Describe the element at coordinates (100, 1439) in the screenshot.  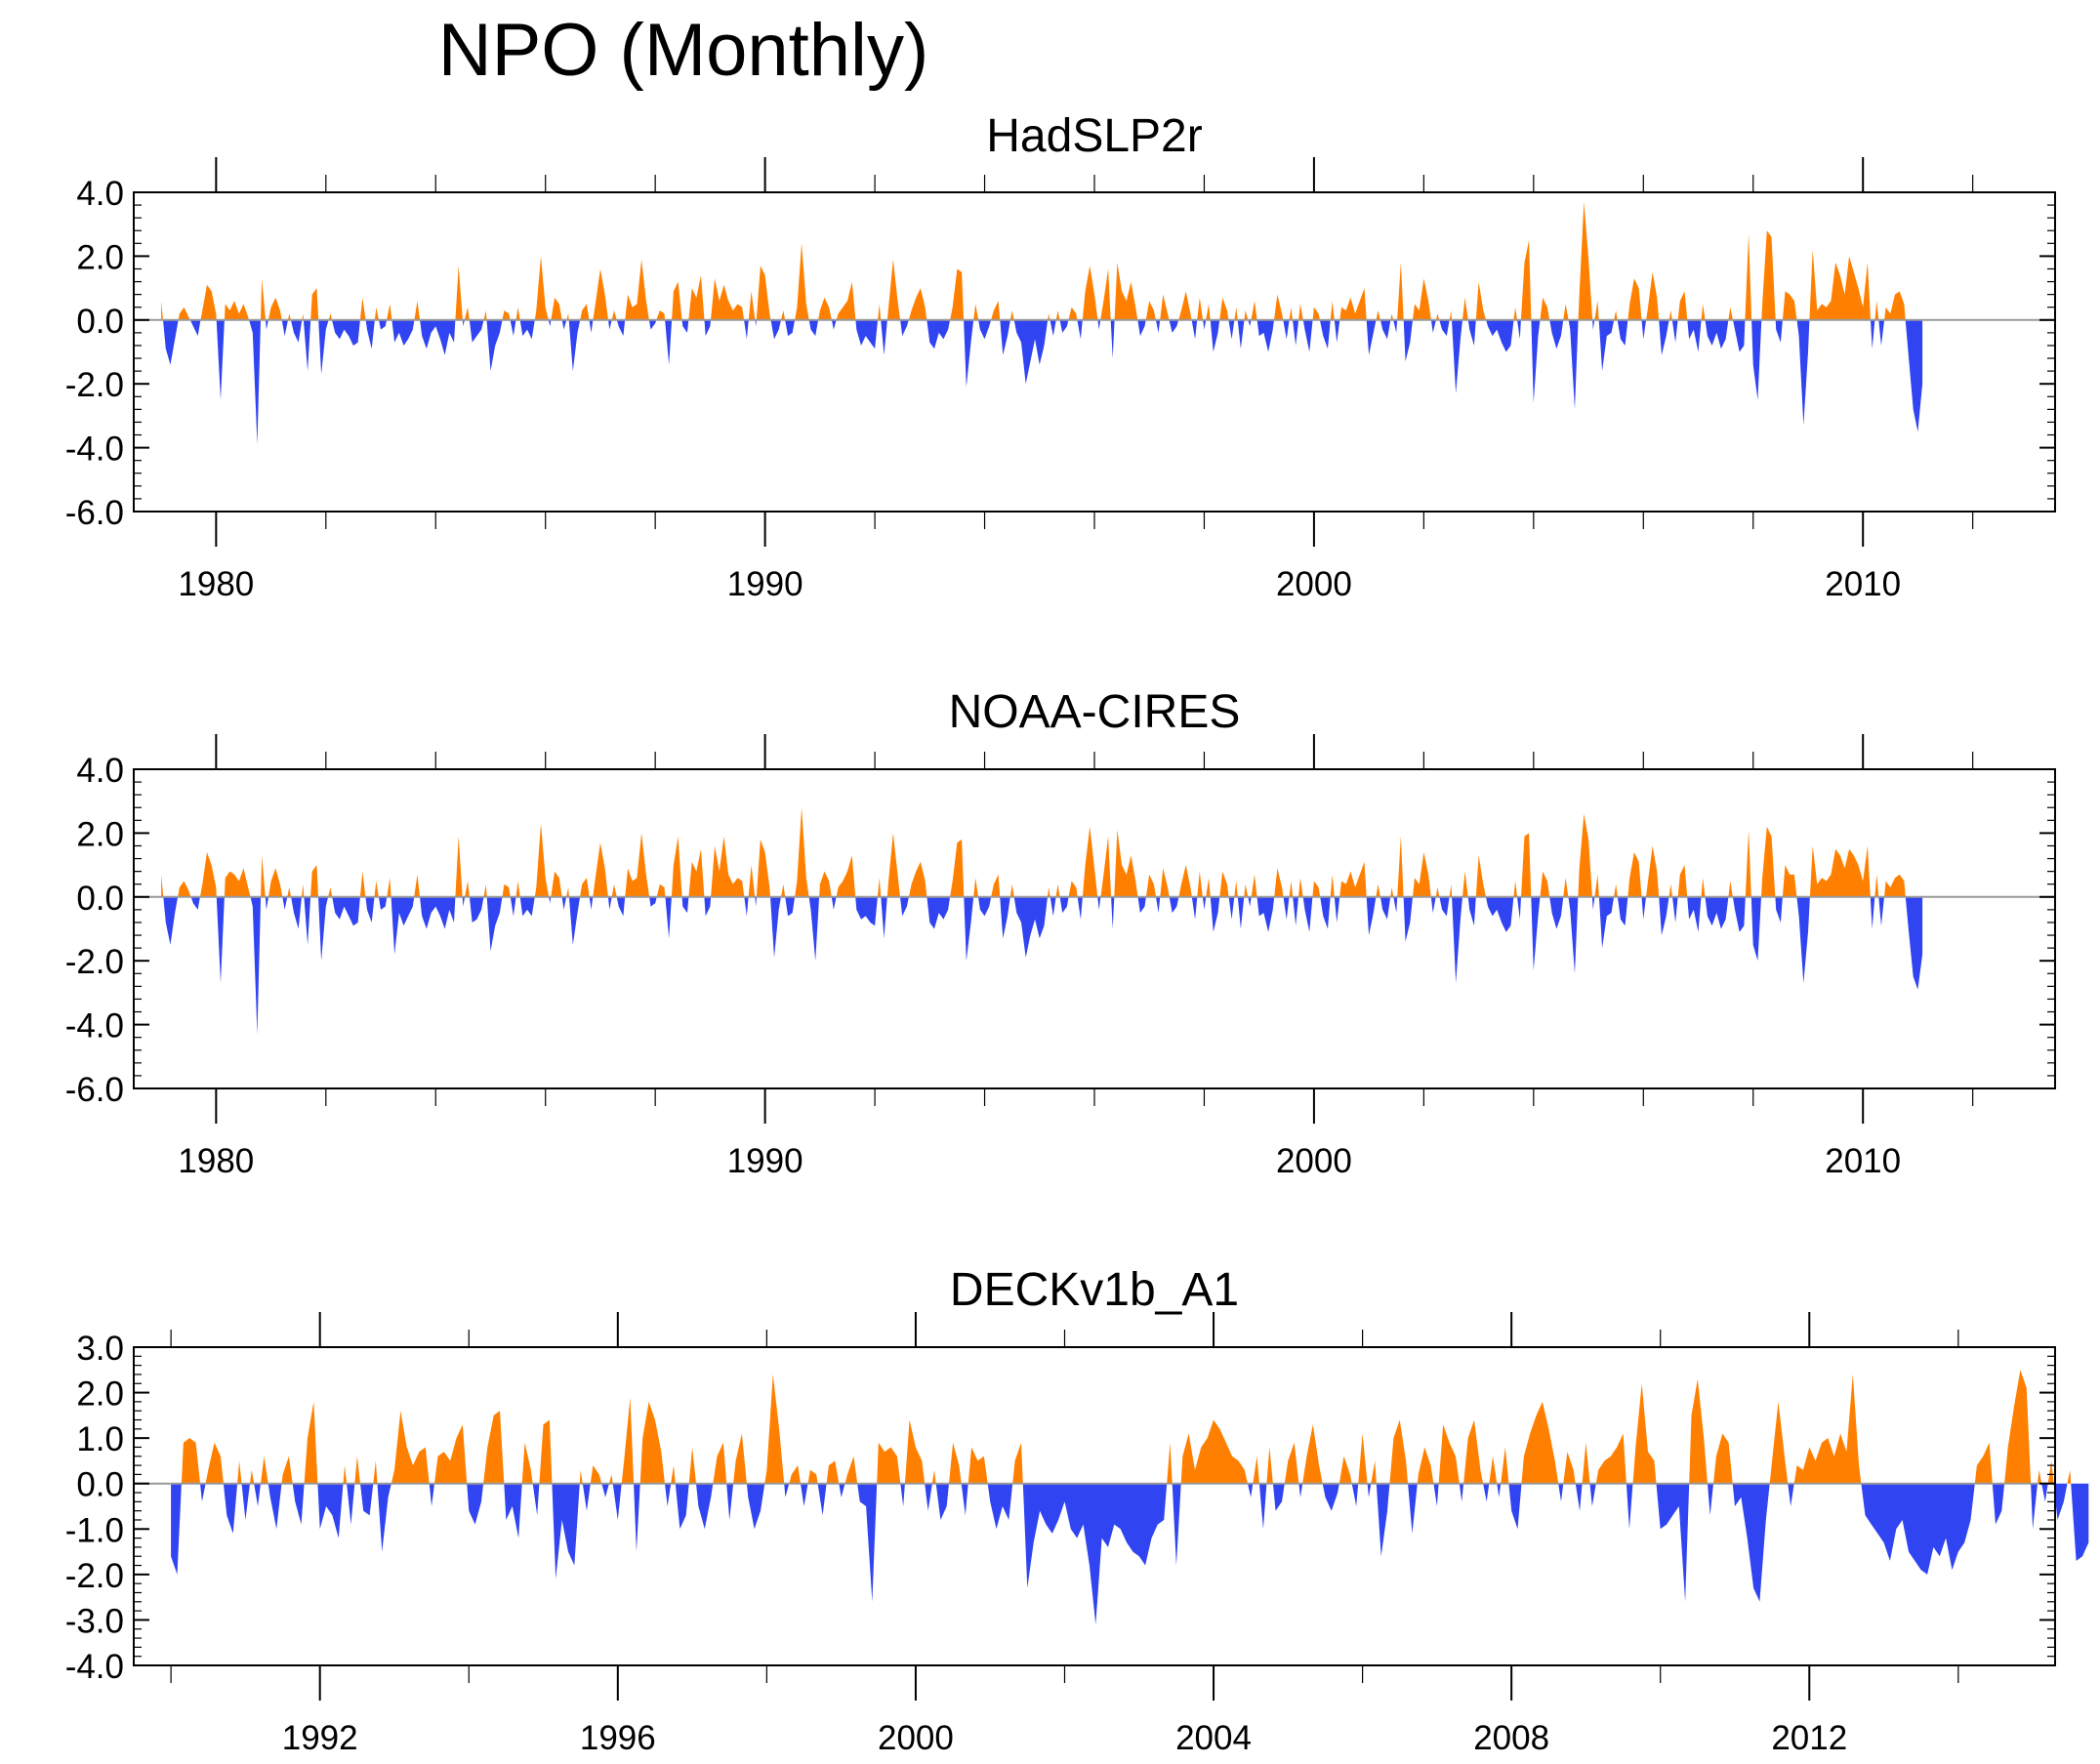
I see `y-tick-label: 1.0` at that location.